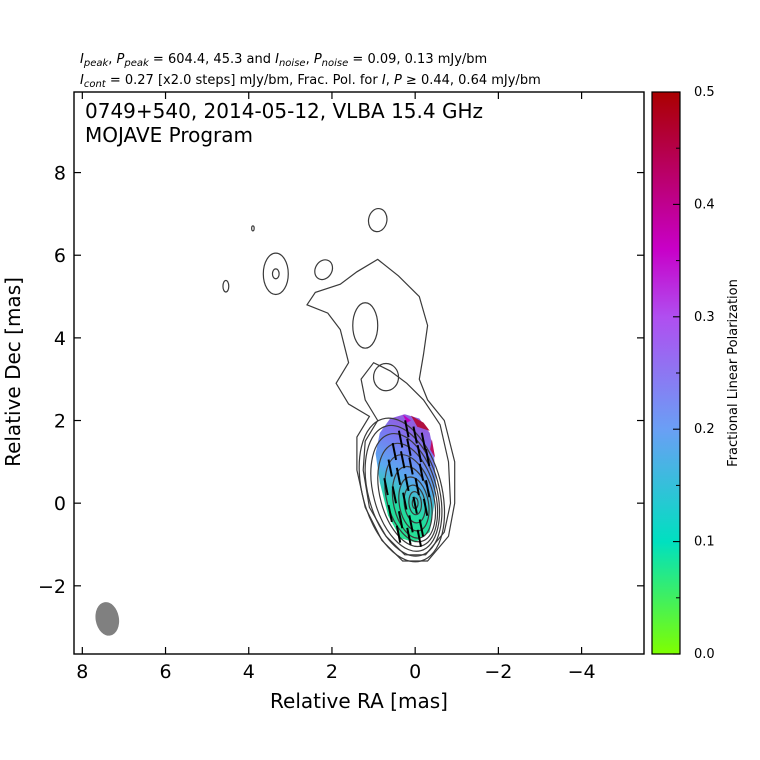 The image size is (760, 760). What do you see at coordinates (704, 92) in the screenshot?
I see `colorbar-tick-label: 0.5` at bounding box center [704, 92].